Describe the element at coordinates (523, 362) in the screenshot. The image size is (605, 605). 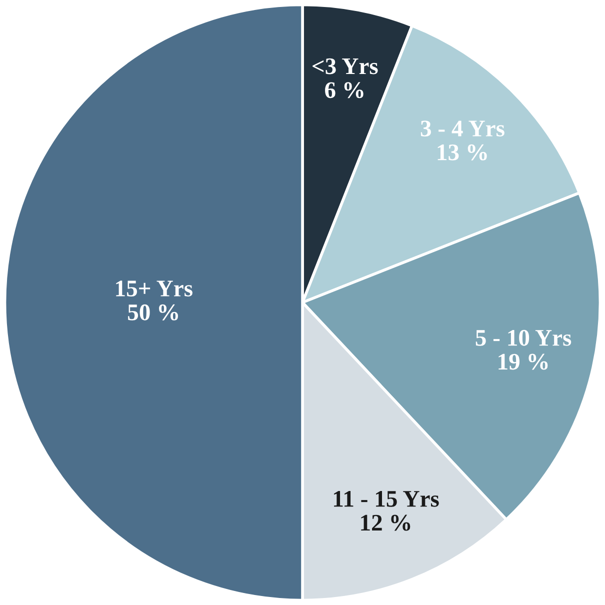
I see `data-label: 19 %` at that location.